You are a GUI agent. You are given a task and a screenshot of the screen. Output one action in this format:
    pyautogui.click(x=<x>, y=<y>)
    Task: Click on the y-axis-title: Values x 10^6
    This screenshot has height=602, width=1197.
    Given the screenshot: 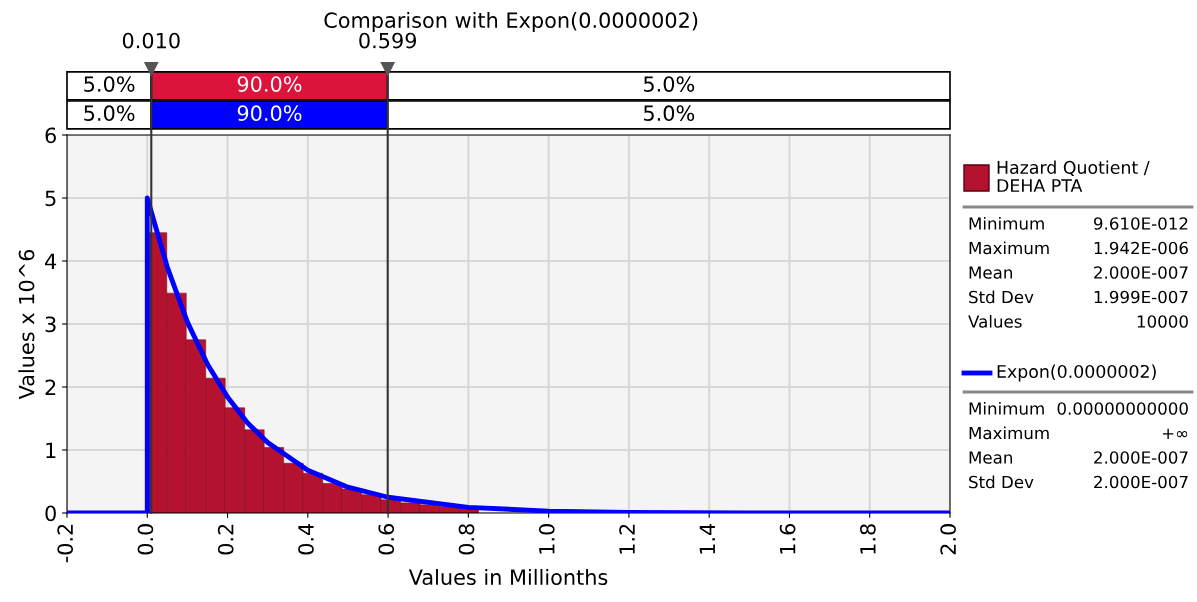 What is the action you would take?
    pyautogui.click(x=26, y=324)
    